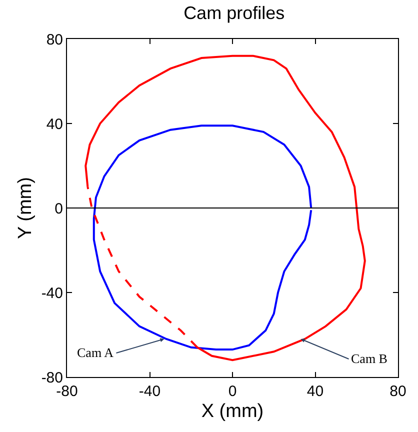 This screenshot has height=432, width=418. What do you see at coordinates (149, 391) in the screenshot?
I see `x-tick-label: -40` at bounding box center [149, 391].